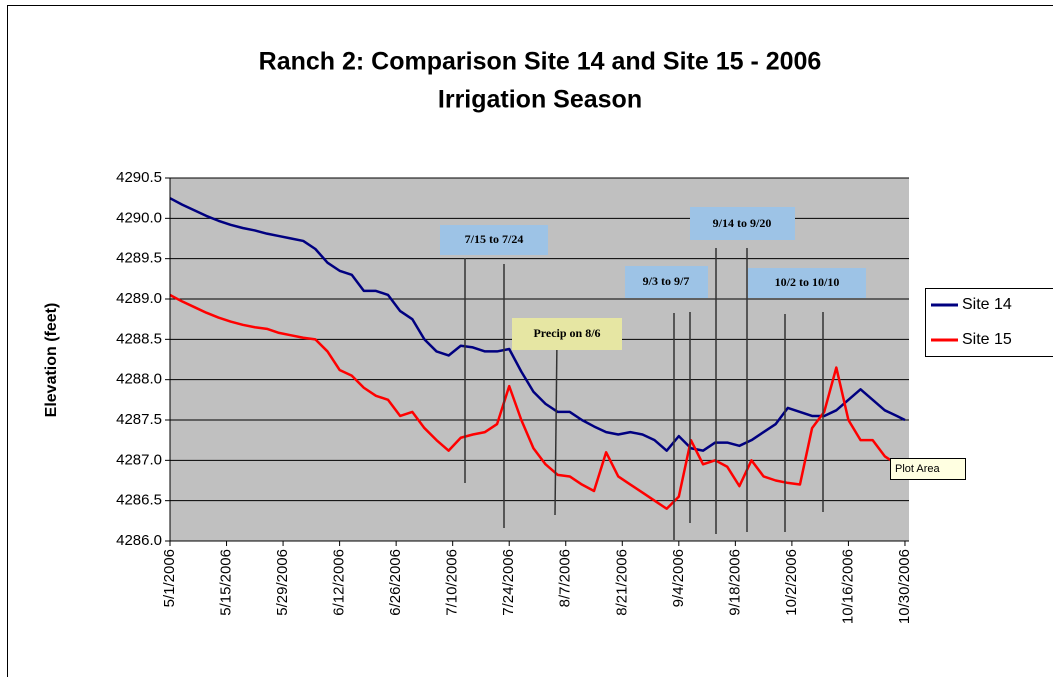 The height and width of the screenshot is (677, 1053). I want to click on annotation: 10/2 to 10/10, so click(807, 282).